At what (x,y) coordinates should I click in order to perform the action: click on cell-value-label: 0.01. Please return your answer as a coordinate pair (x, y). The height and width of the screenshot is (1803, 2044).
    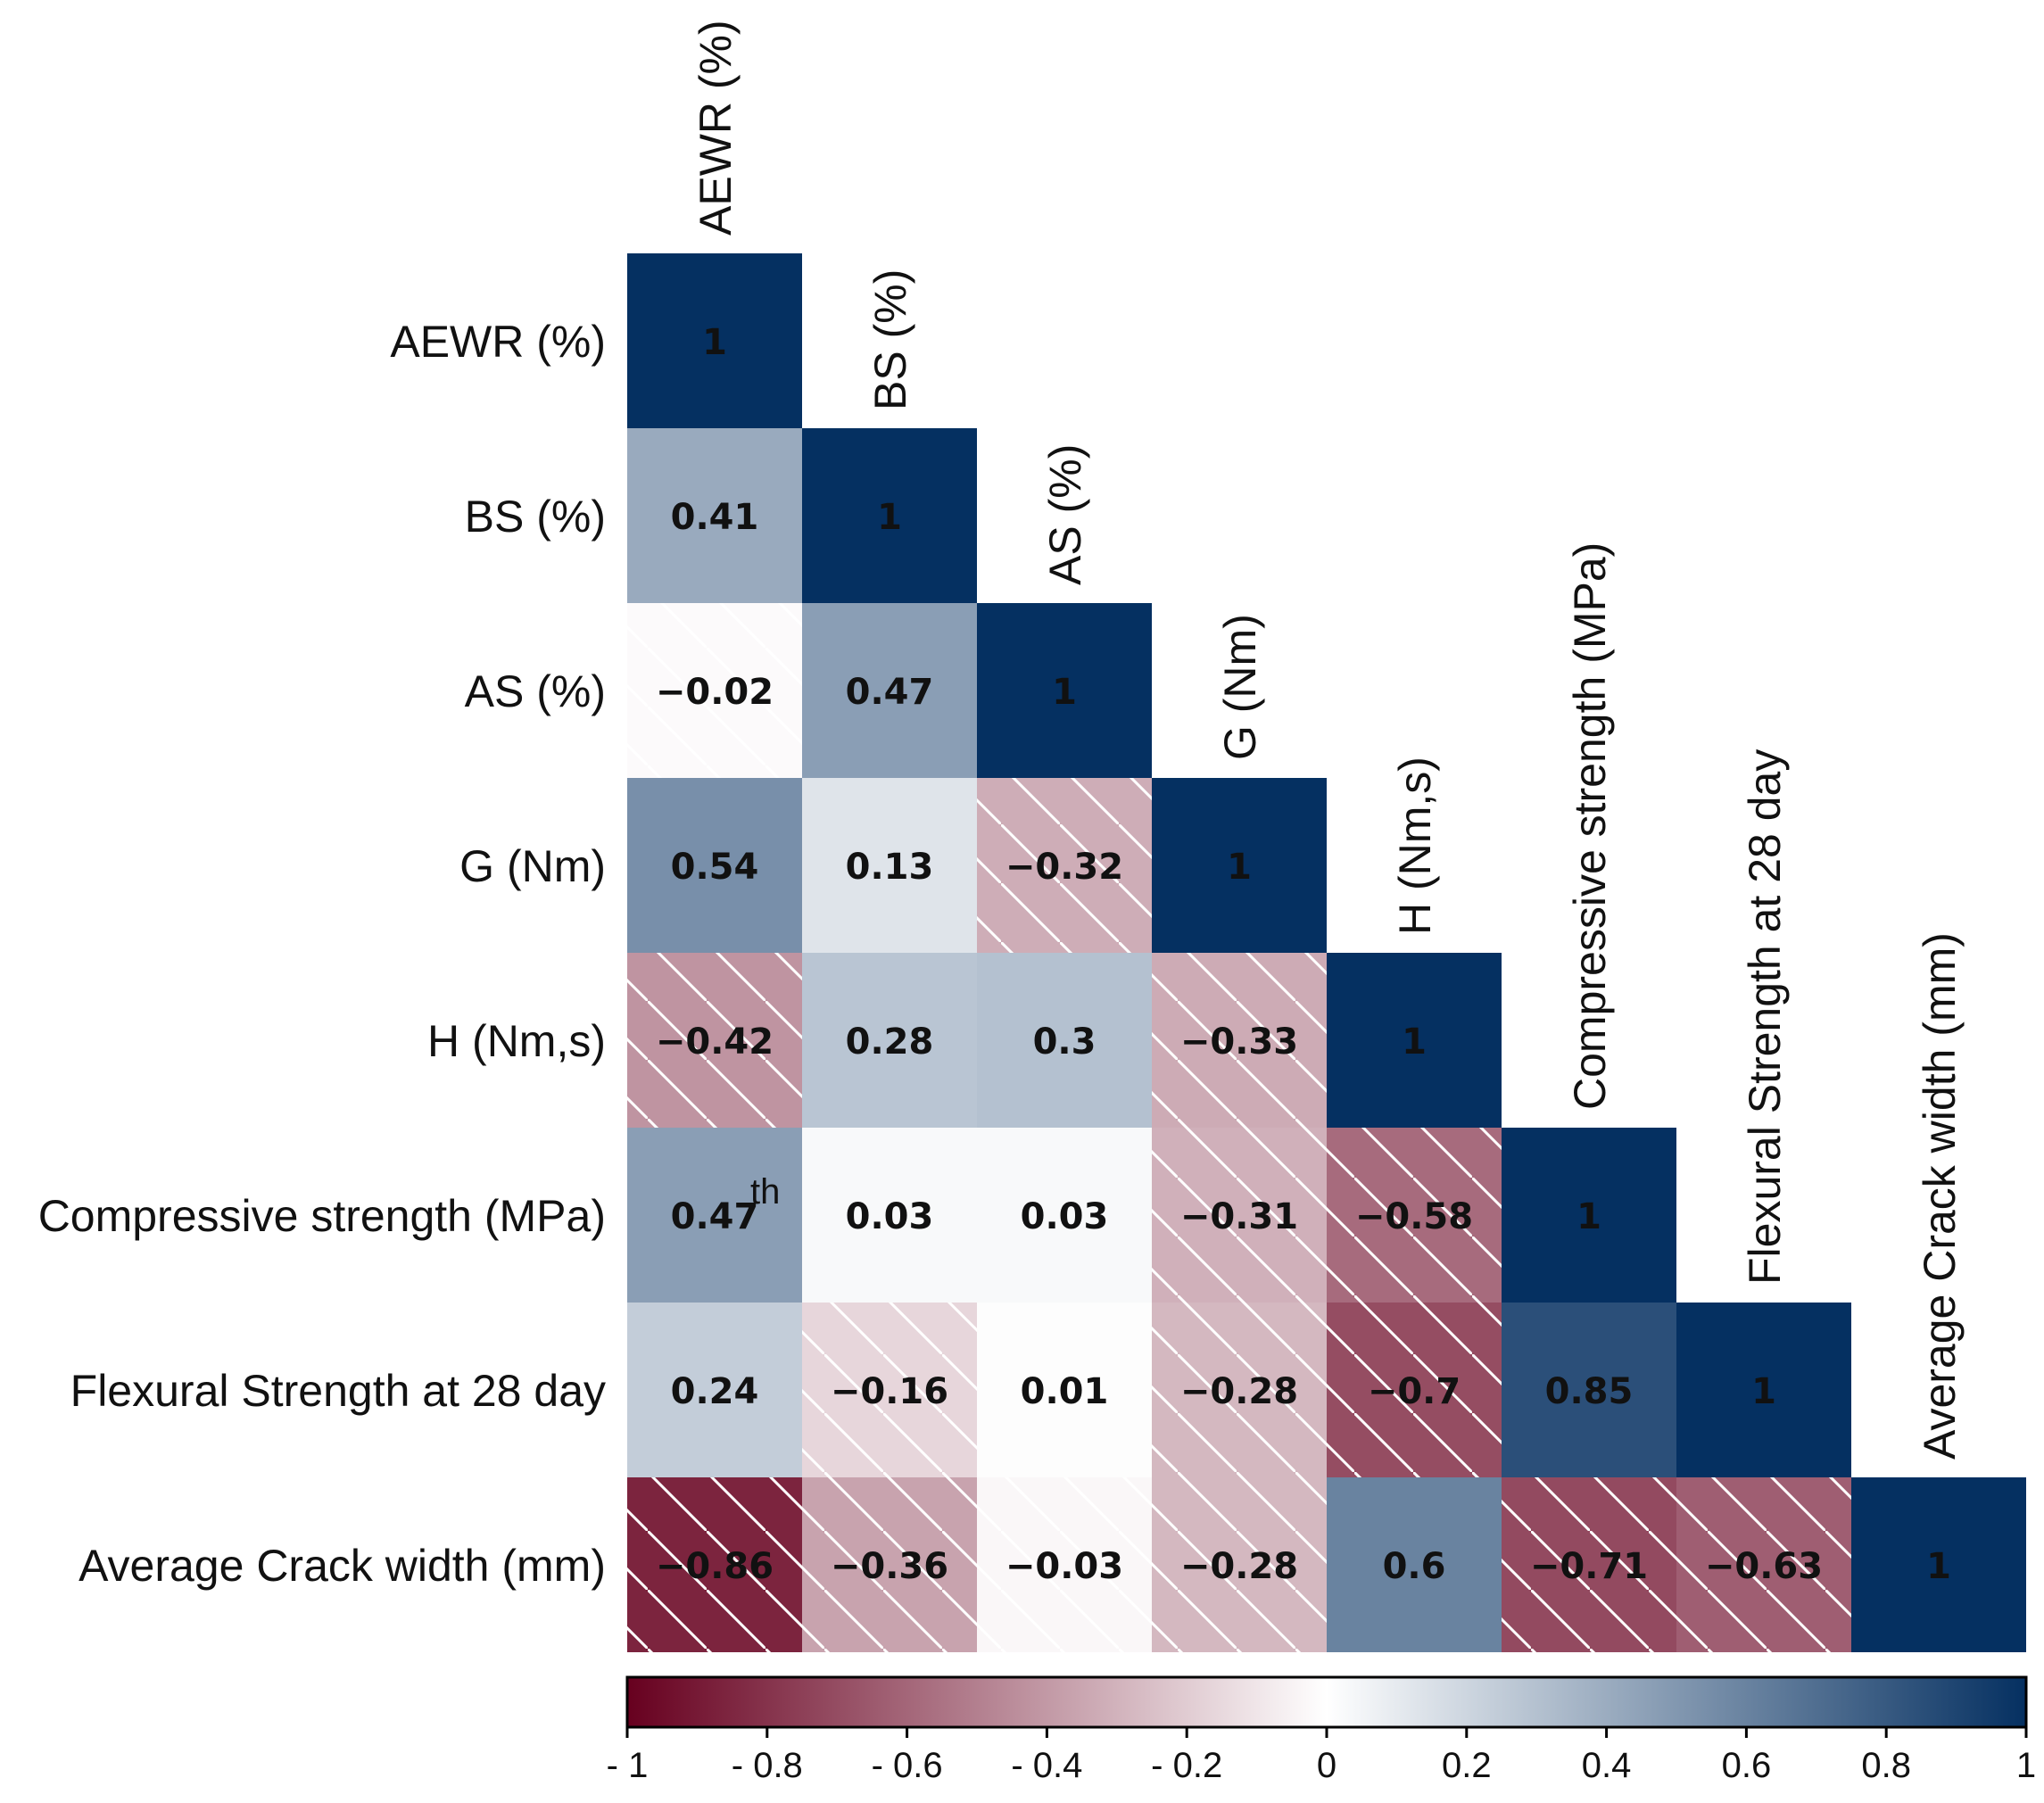
    Looking at the image, I should click on (1065, 1391).